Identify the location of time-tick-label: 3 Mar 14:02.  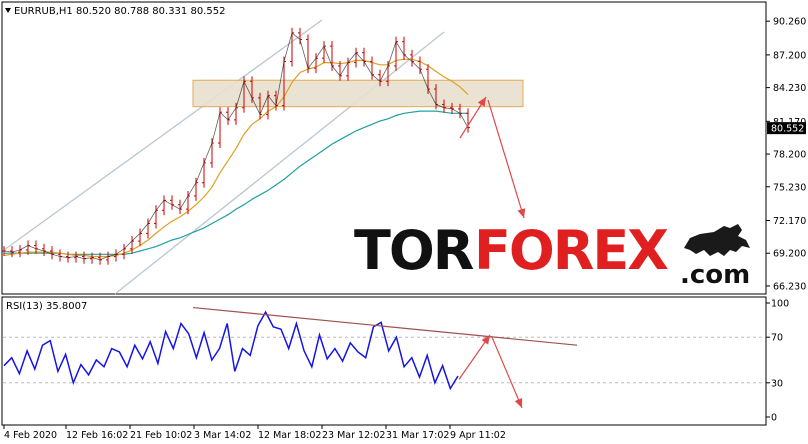
(222, 435).